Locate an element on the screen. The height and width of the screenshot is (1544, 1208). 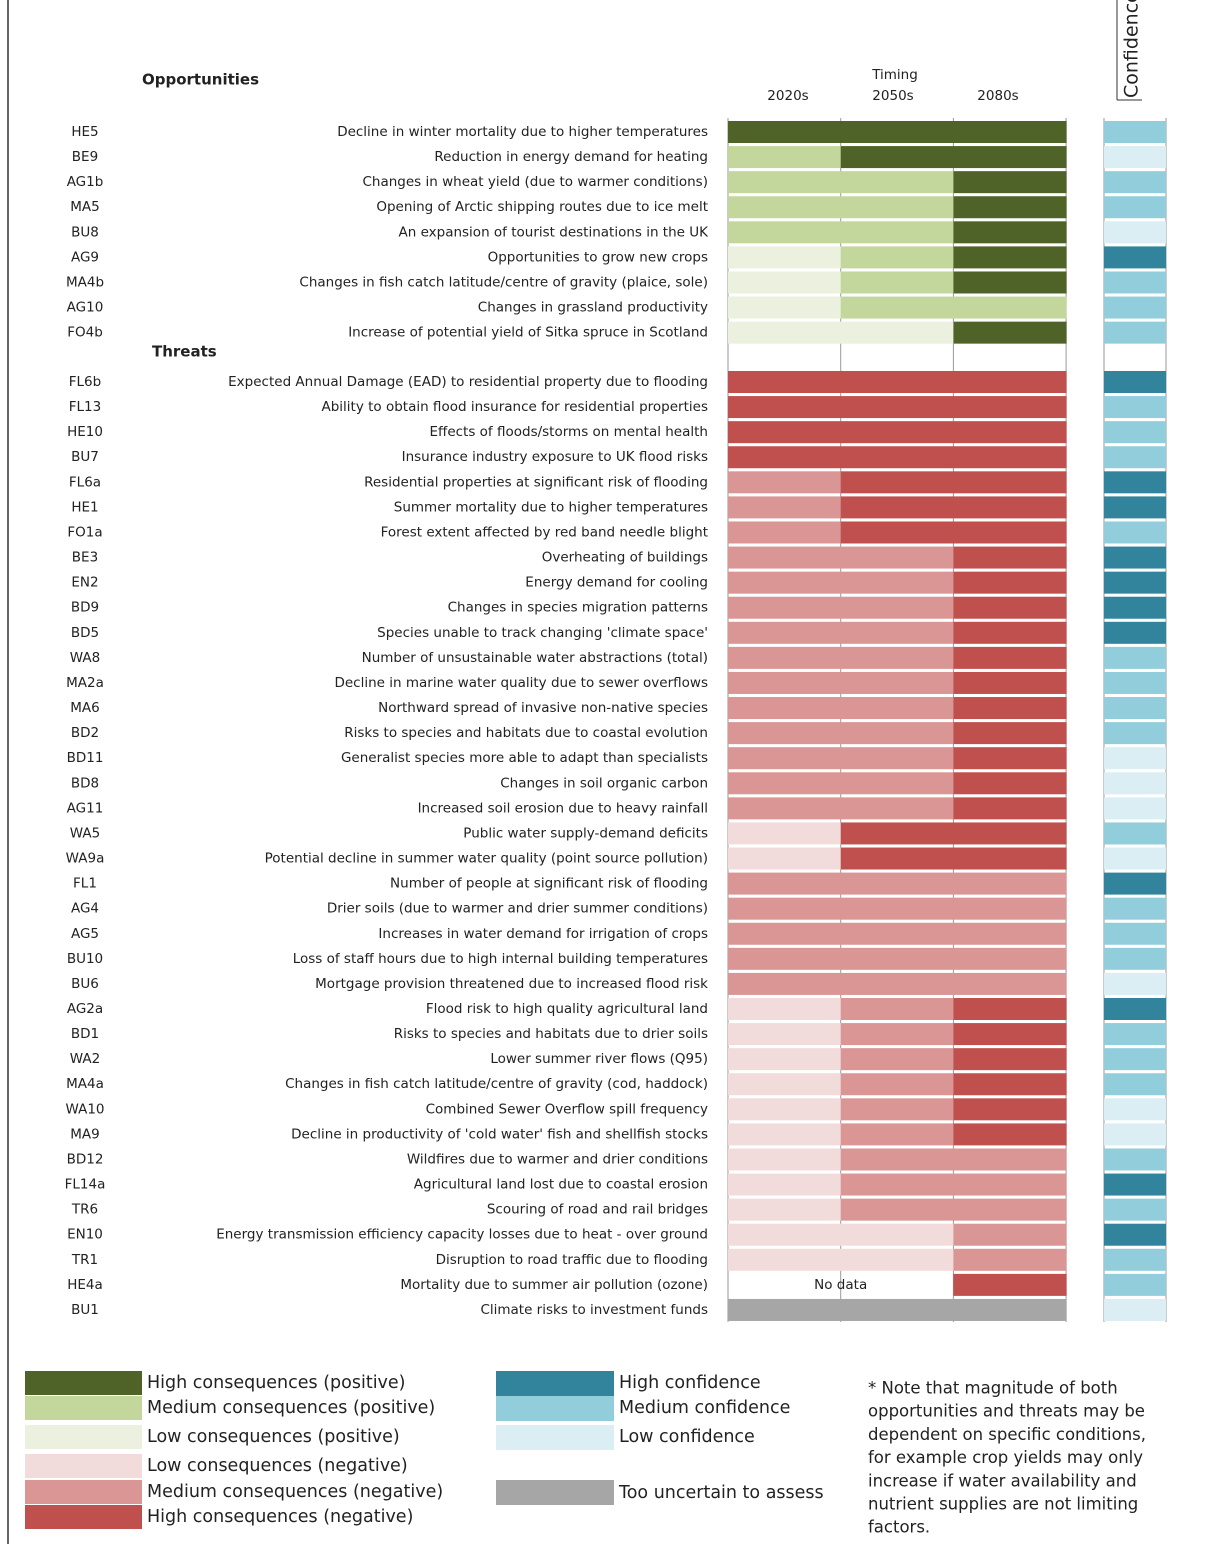
row-code: FL14a is located at coordinates (85, 1185).